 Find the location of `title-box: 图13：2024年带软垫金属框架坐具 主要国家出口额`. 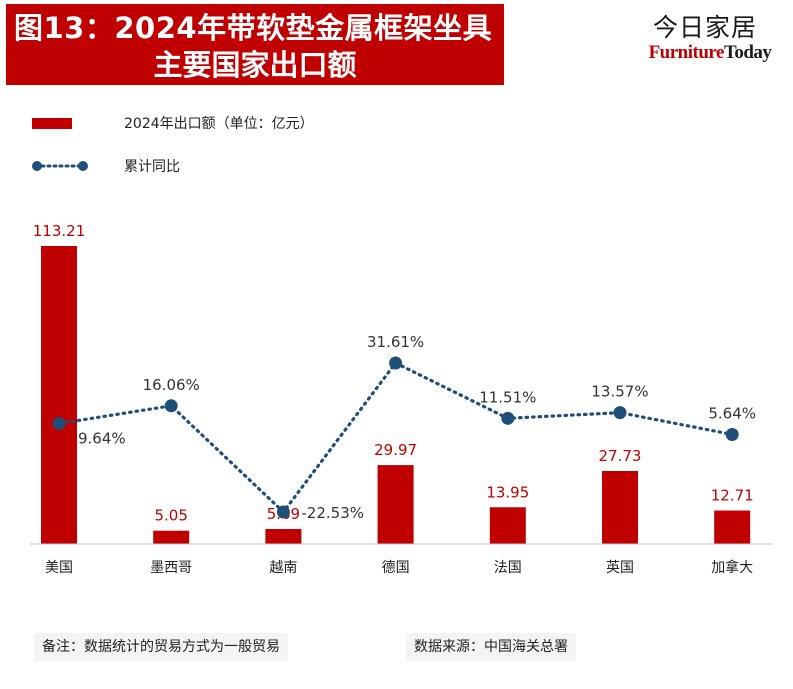

title-box: 图13：2024年带软垫金属框架坐具 主要国家出口额 is located at coordinates (255, 44).